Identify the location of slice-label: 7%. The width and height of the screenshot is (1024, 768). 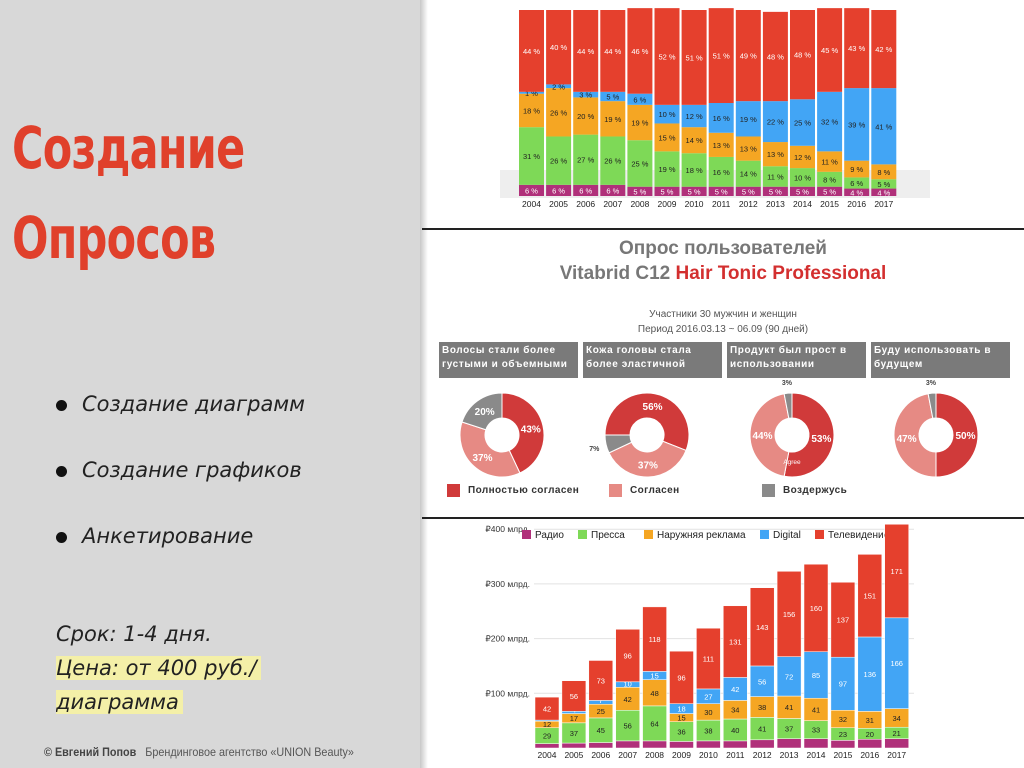
(594, 449).